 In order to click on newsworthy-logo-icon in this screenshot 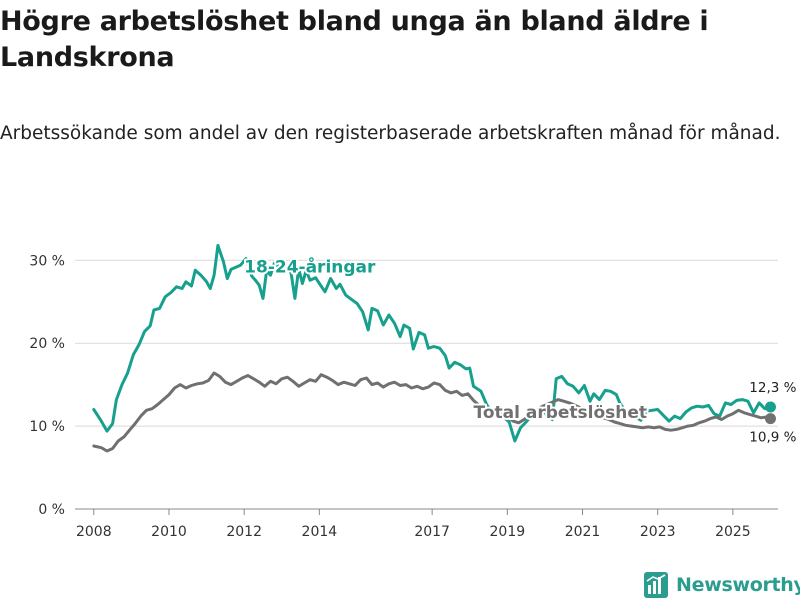, I will do `click(656, 585)`.